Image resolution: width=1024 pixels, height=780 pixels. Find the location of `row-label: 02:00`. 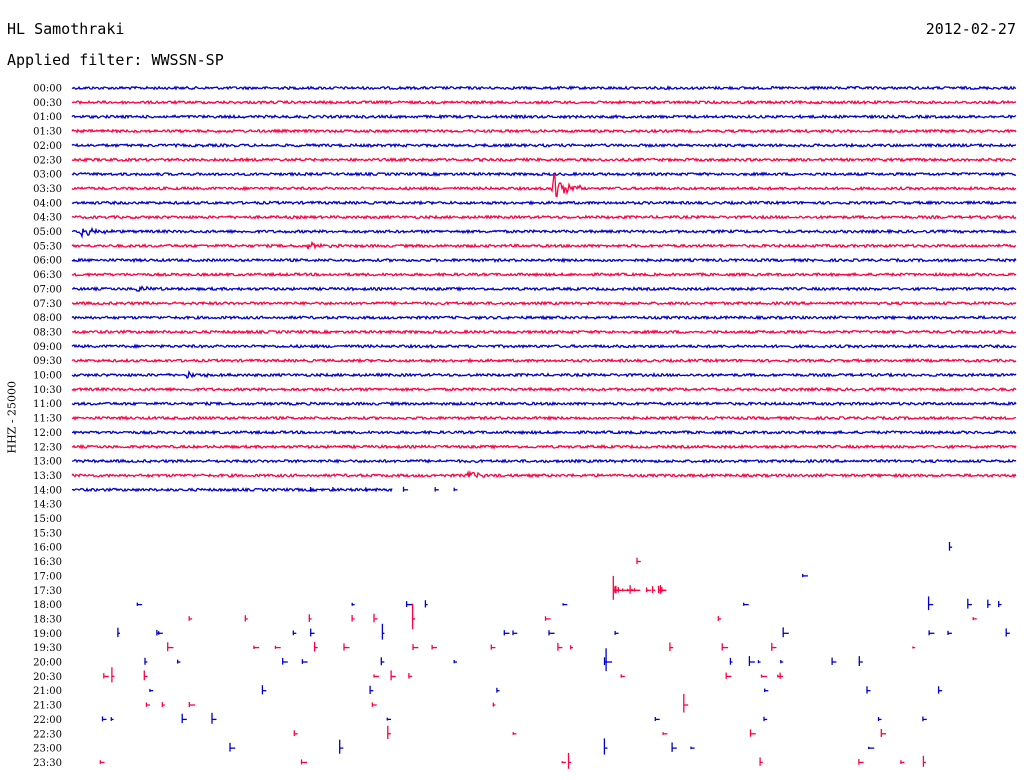

row-label: 02:00 is located at coordinates (47, 146).